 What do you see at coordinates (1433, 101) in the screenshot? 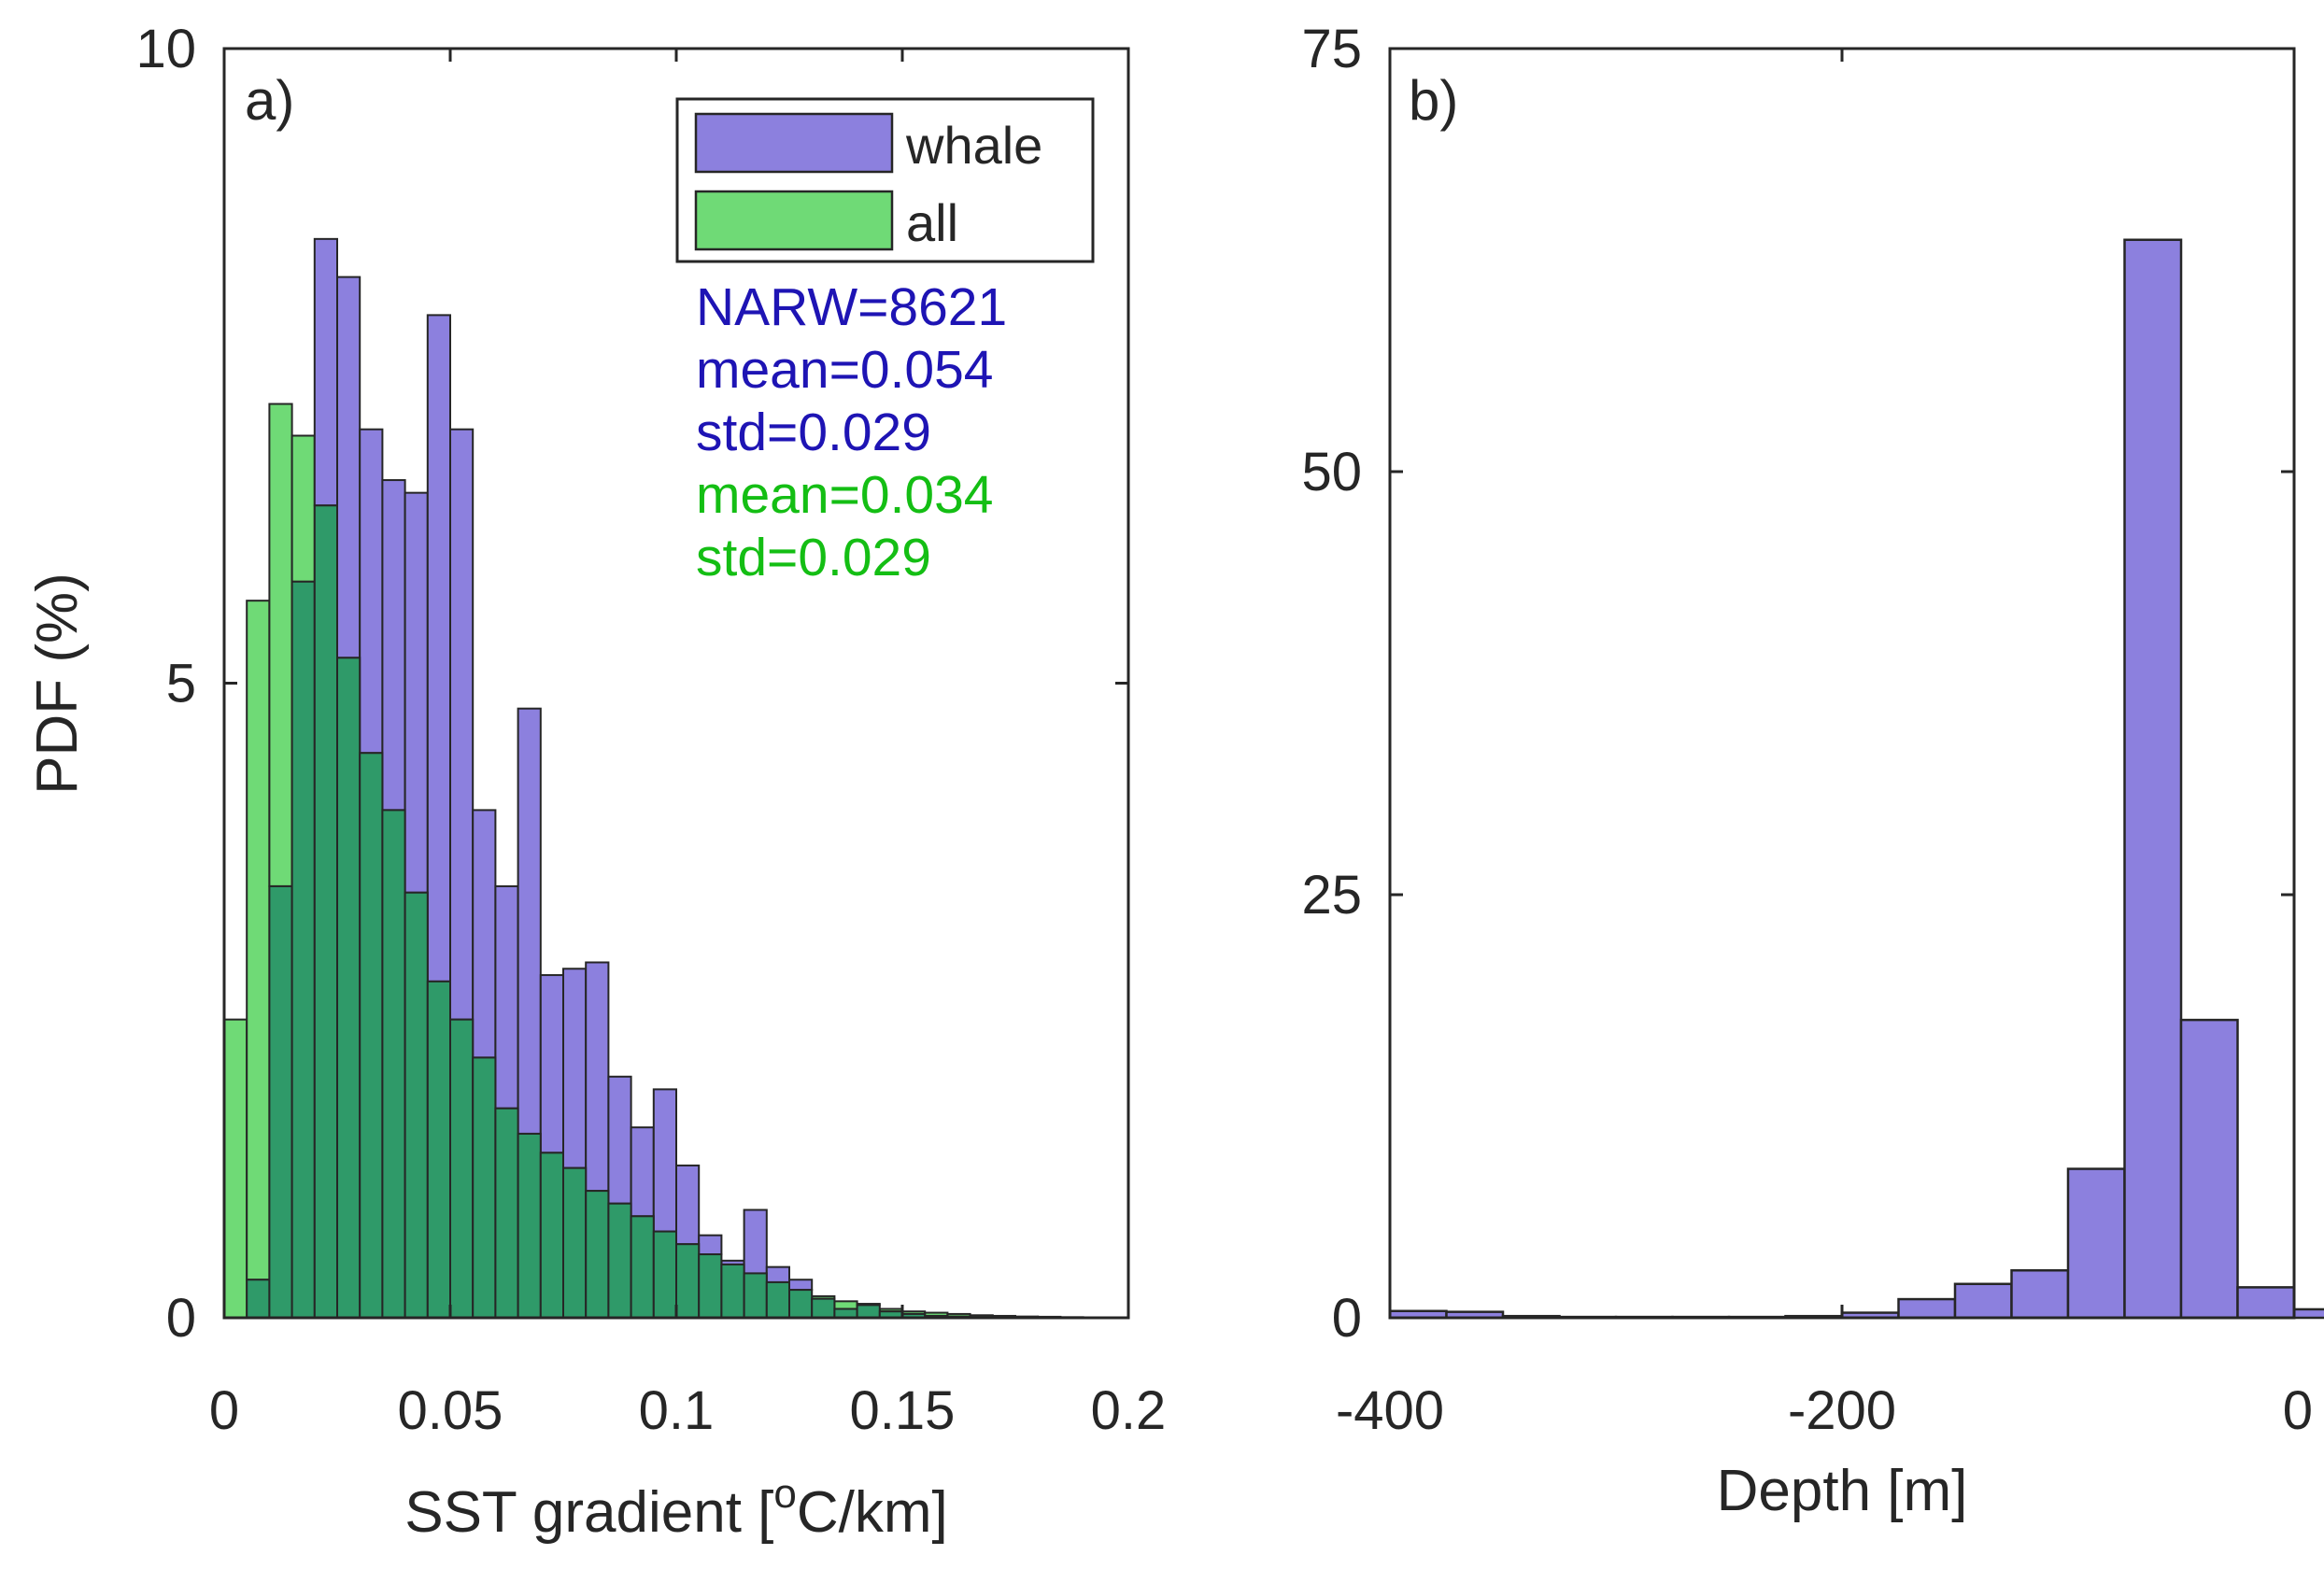
I see `panel-b-label: b)` at bounding box center [1433, 101].